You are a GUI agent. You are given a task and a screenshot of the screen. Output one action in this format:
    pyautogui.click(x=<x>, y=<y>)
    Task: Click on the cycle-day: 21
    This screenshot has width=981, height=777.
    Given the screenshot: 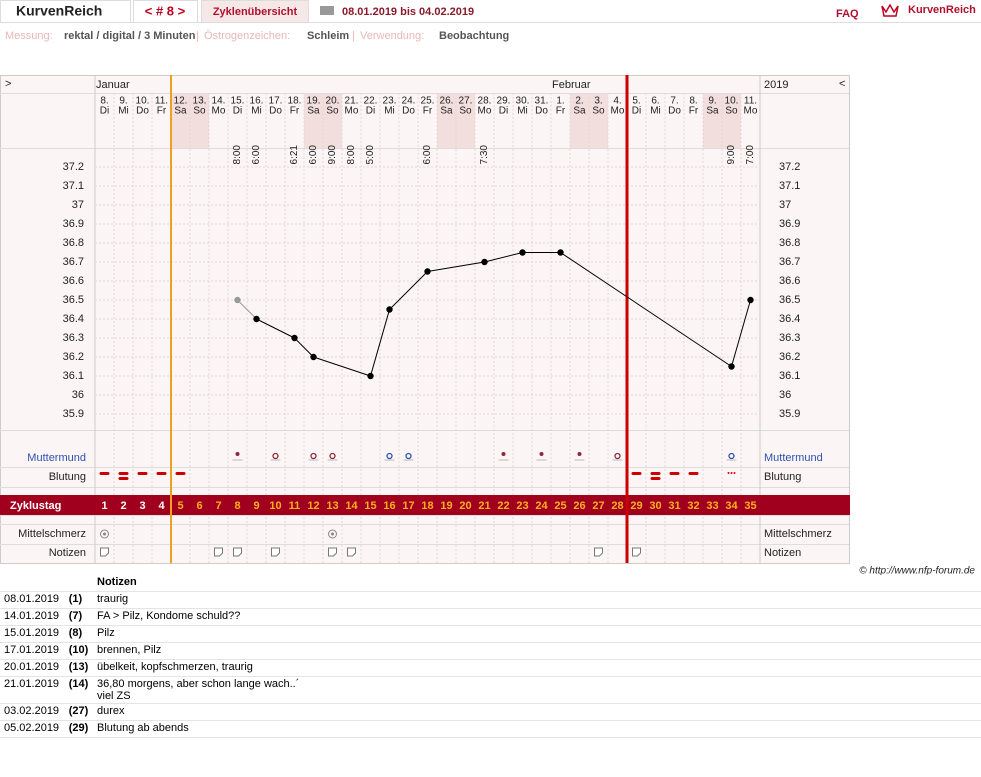 What is the action you would take?
    pyautogui.click(x=484, y=506)
    